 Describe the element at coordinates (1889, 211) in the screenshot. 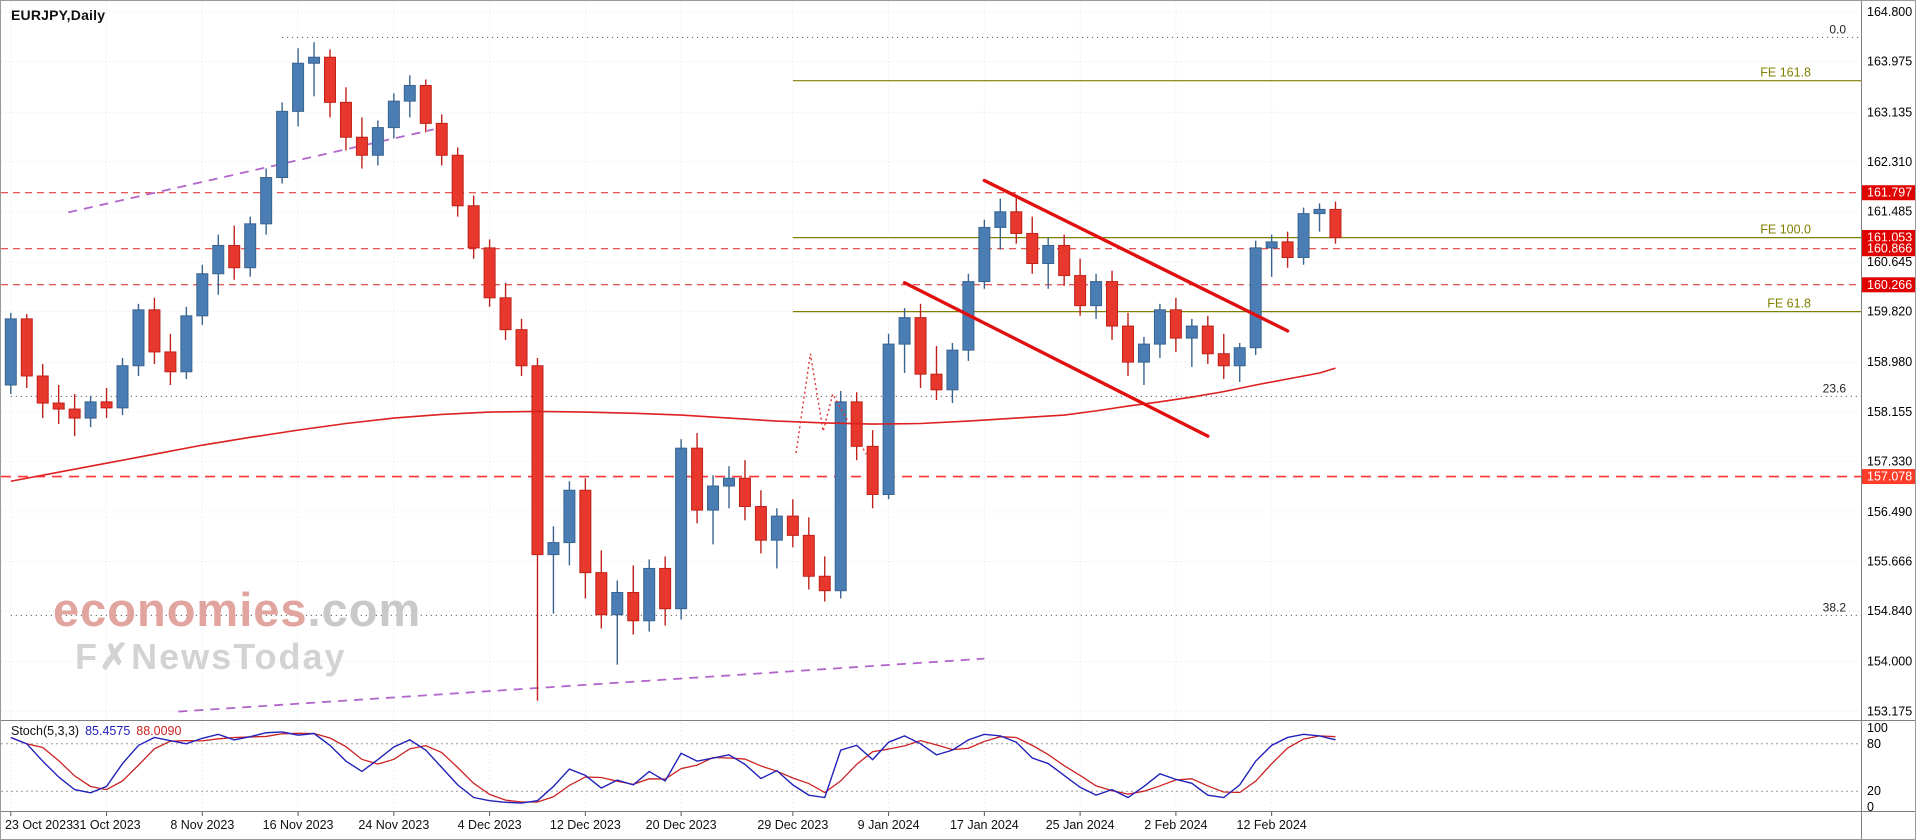

I see `price-axis-label: 161.485` at that location.